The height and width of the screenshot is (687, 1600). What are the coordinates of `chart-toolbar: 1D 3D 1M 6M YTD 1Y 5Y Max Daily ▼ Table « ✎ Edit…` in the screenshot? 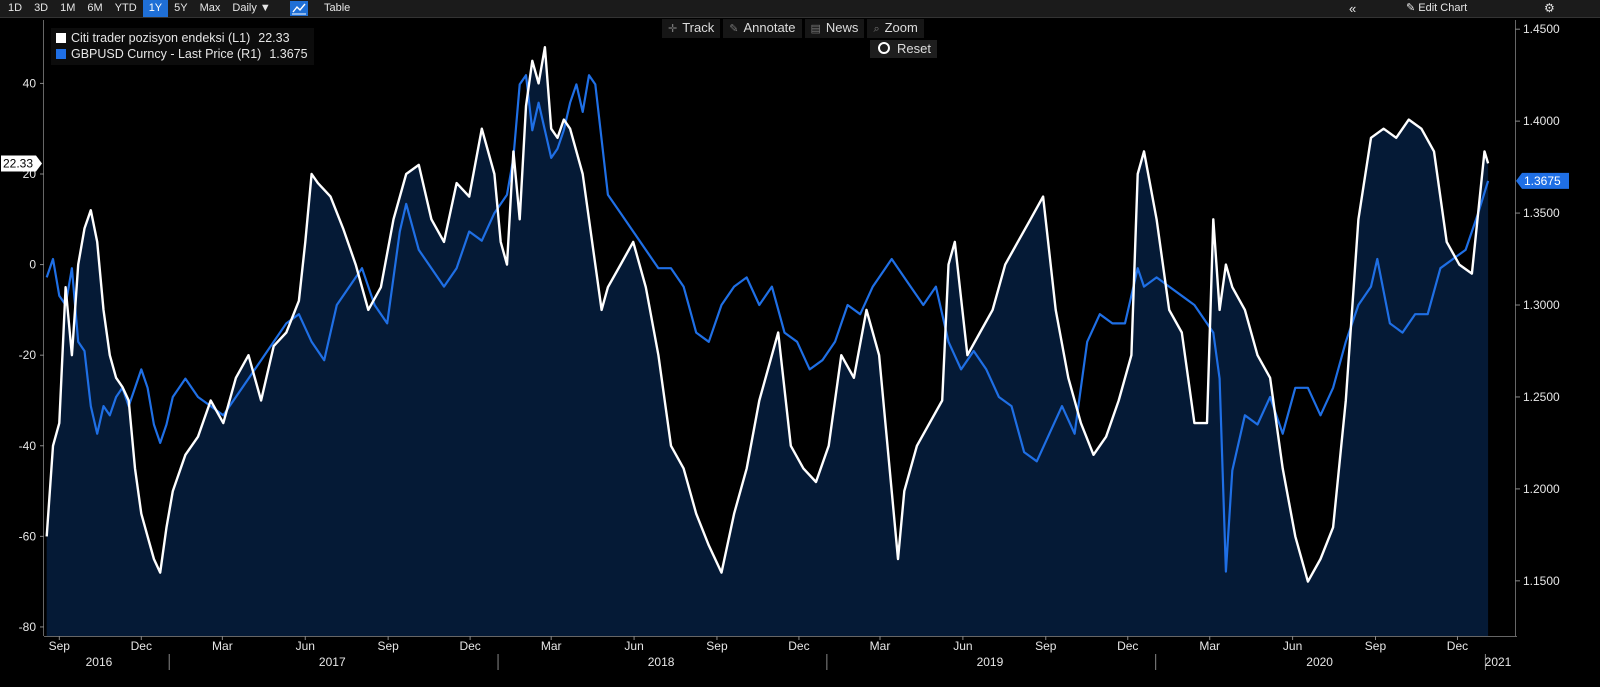 It's located at (800, 9).